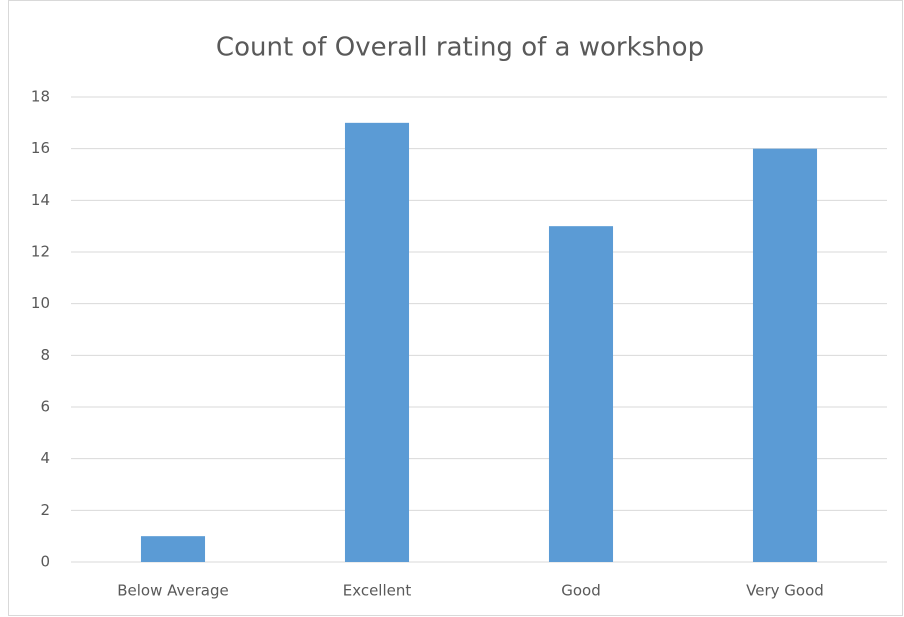 This screenshot has height=617, width=904. Describe the element at coordinates (460, 48) in the screenshot. I see `chart-title: Count of Overall rating of a workshop` at that location.